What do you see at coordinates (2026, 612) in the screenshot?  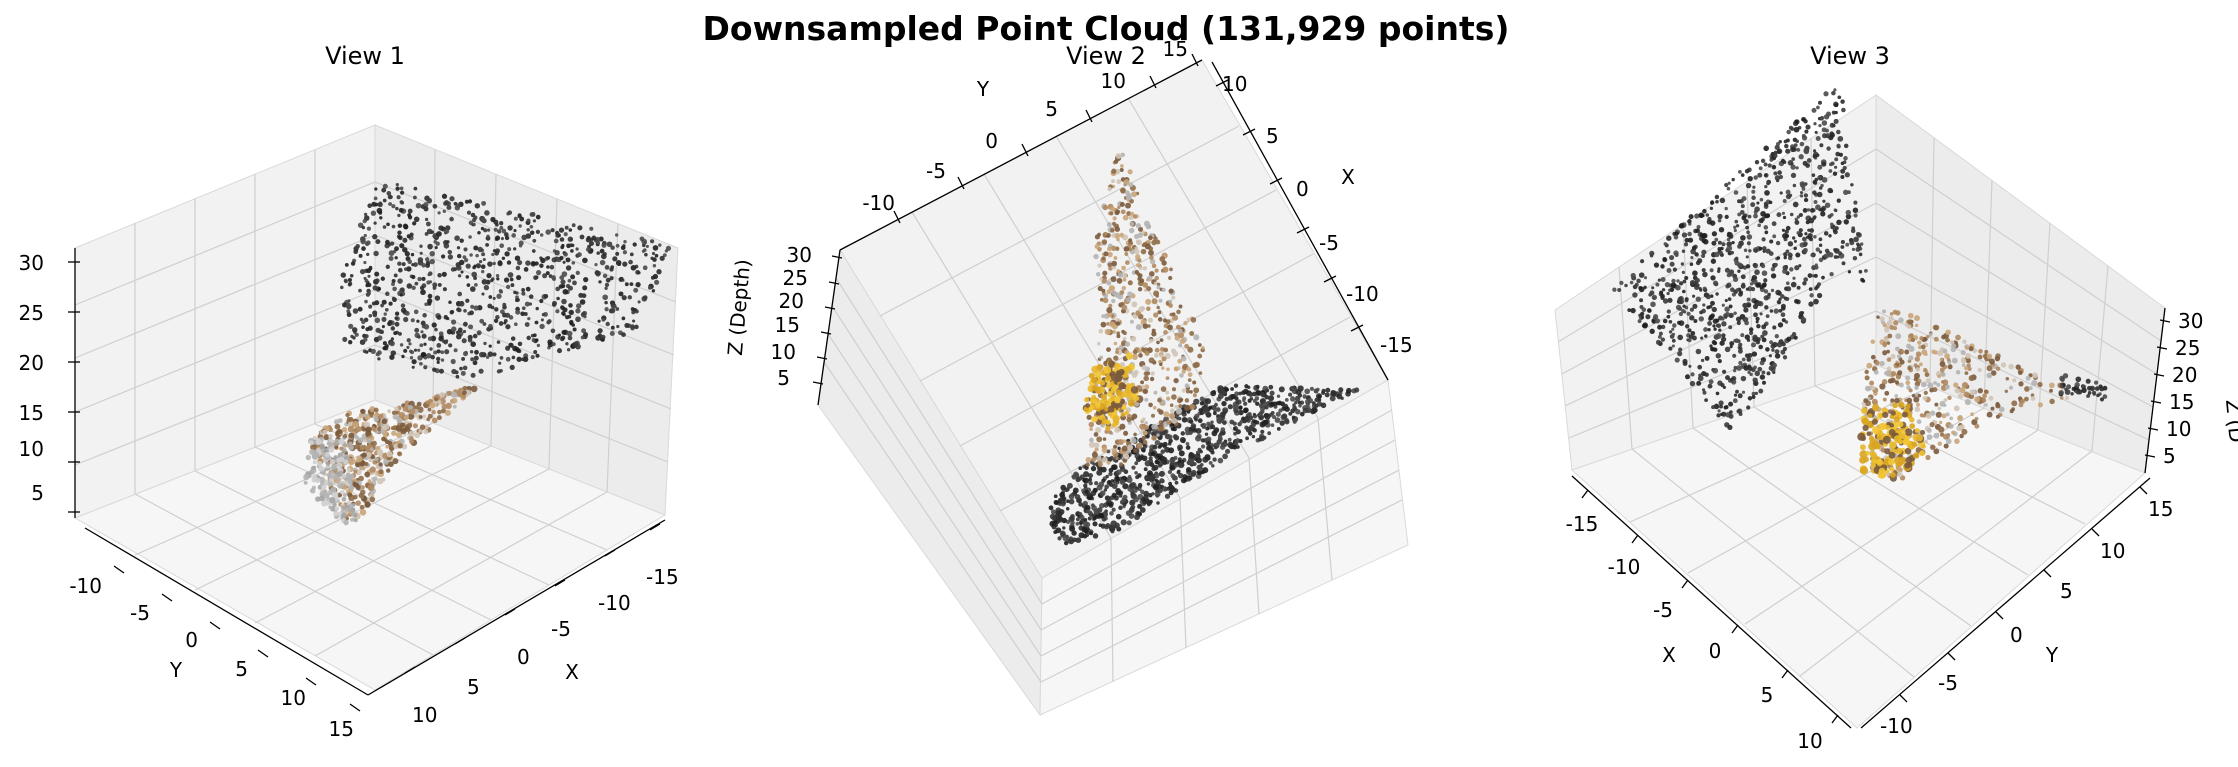 I see `view-3-y-ticks: 15 10 5 0 -5 -10 Y` at bounding box center [2026, 612].